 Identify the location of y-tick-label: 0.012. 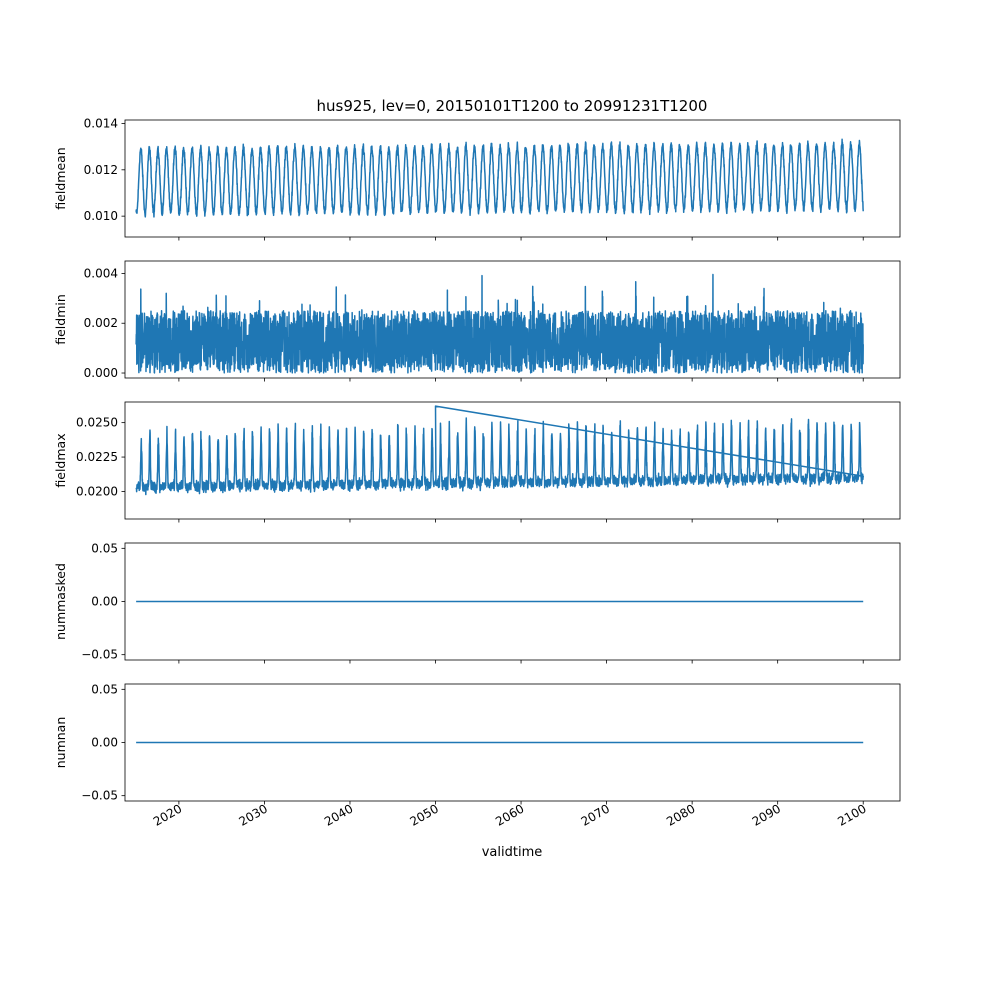
(101, 170).